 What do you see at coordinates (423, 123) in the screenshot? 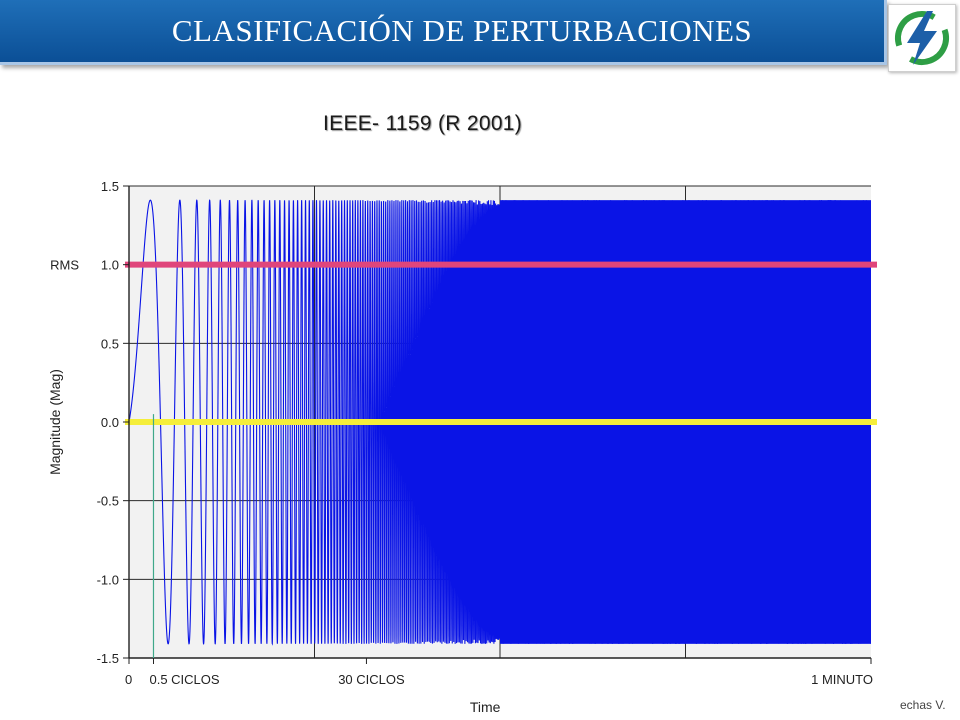
I see `chart-title: IEEE- 1159 (R 2001)` at bounding box center [423, 123].